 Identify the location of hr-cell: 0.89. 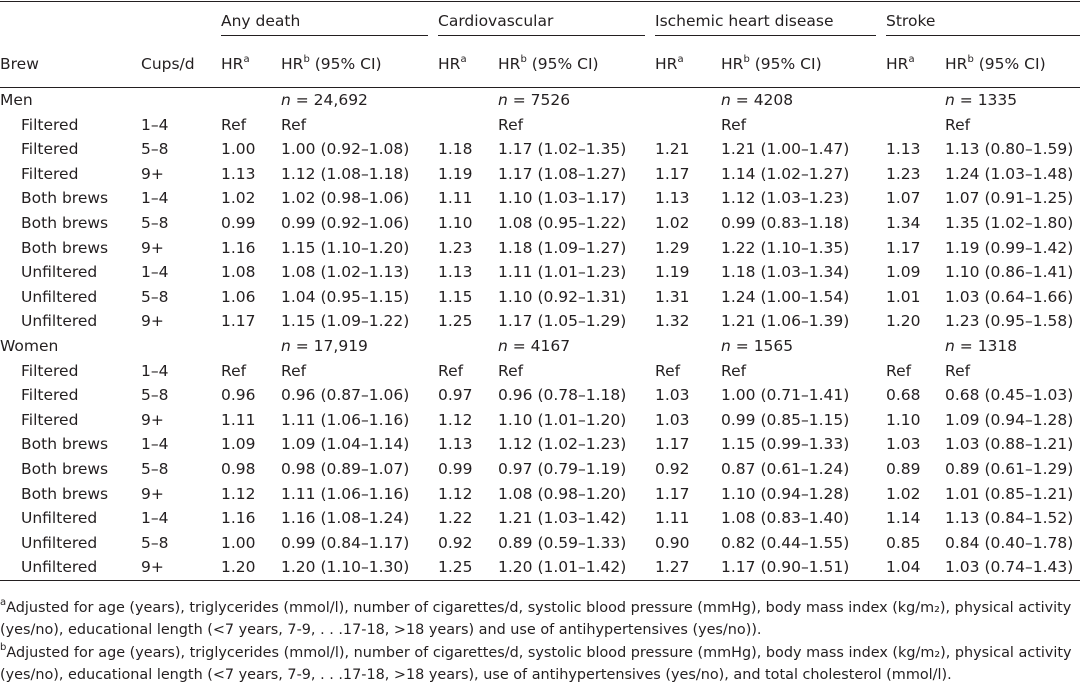
(903, 468).